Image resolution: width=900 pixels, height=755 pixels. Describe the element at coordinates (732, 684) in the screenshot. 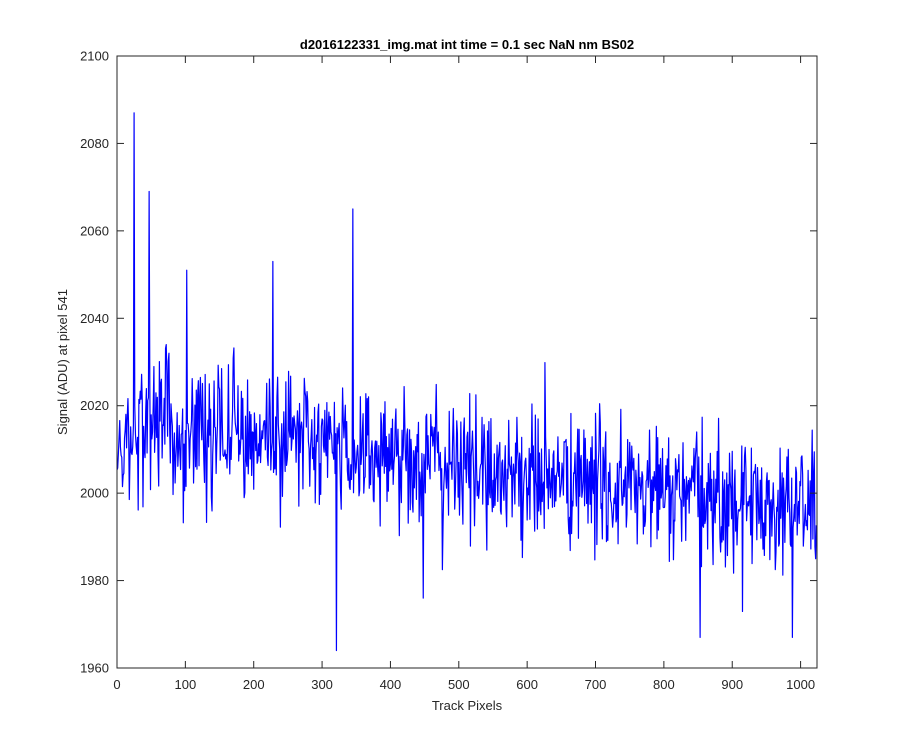

I see `x-tick-label: 900` at that location.